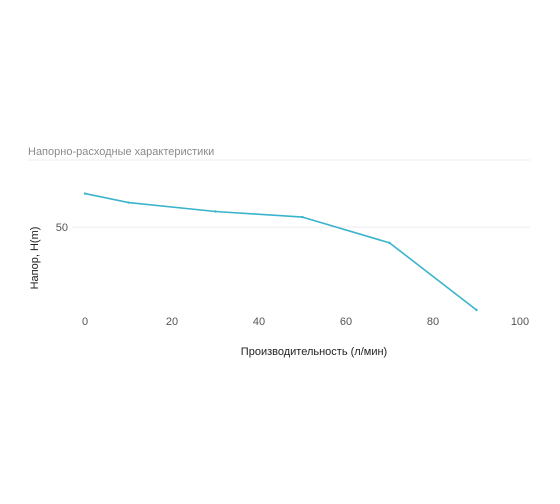 The height and width of the screenshot is (504, 560). Describe the element at coordinates (520, 322) in the screenshot. I see `x-tick-label: 100` at that location.